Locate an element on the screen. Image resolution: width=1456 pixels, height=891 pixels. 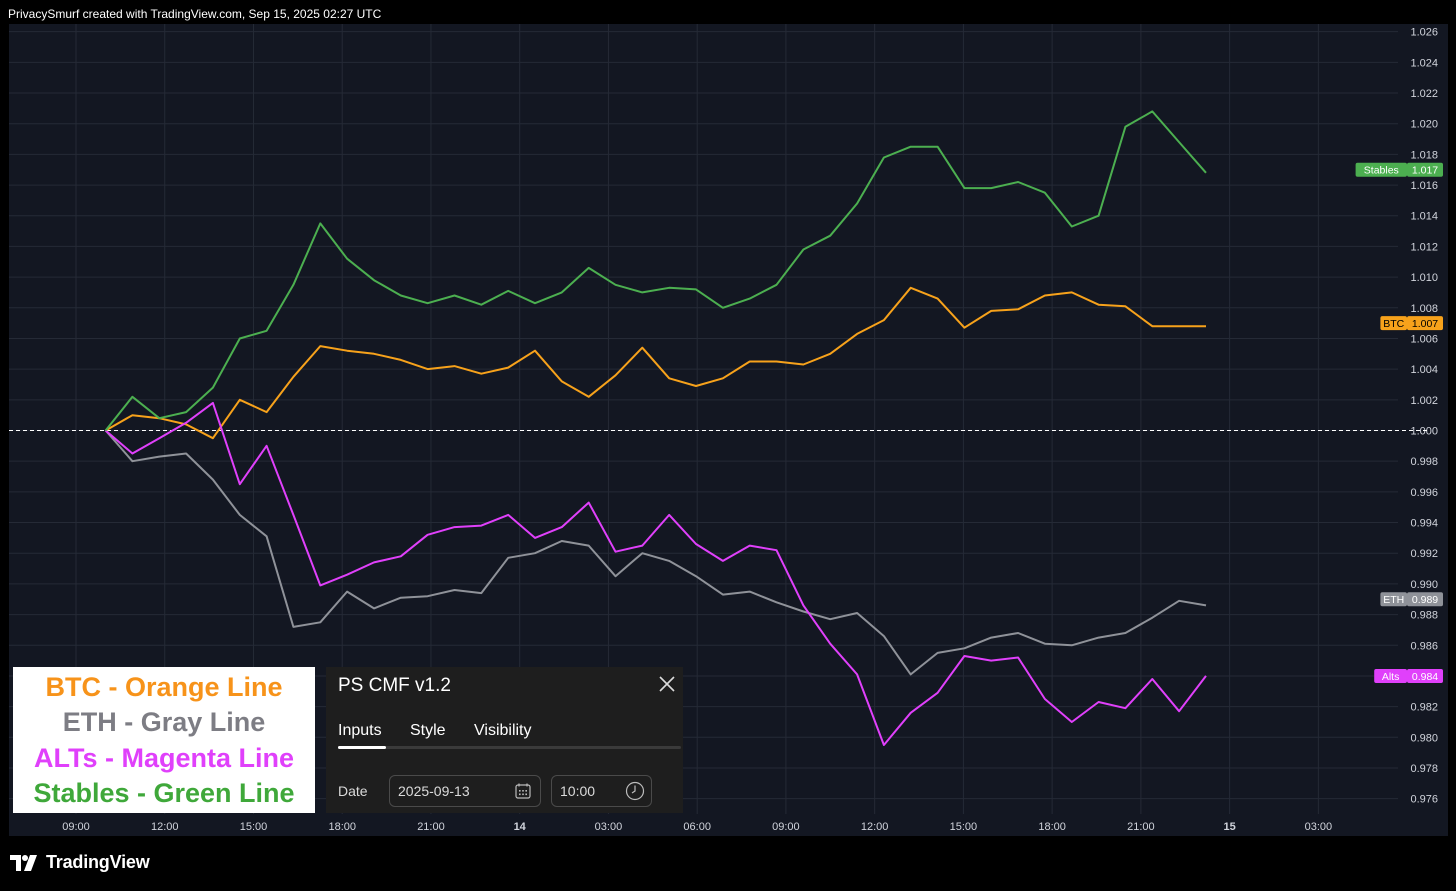
tag-name: BTC is located at coordinates (1393, 324).